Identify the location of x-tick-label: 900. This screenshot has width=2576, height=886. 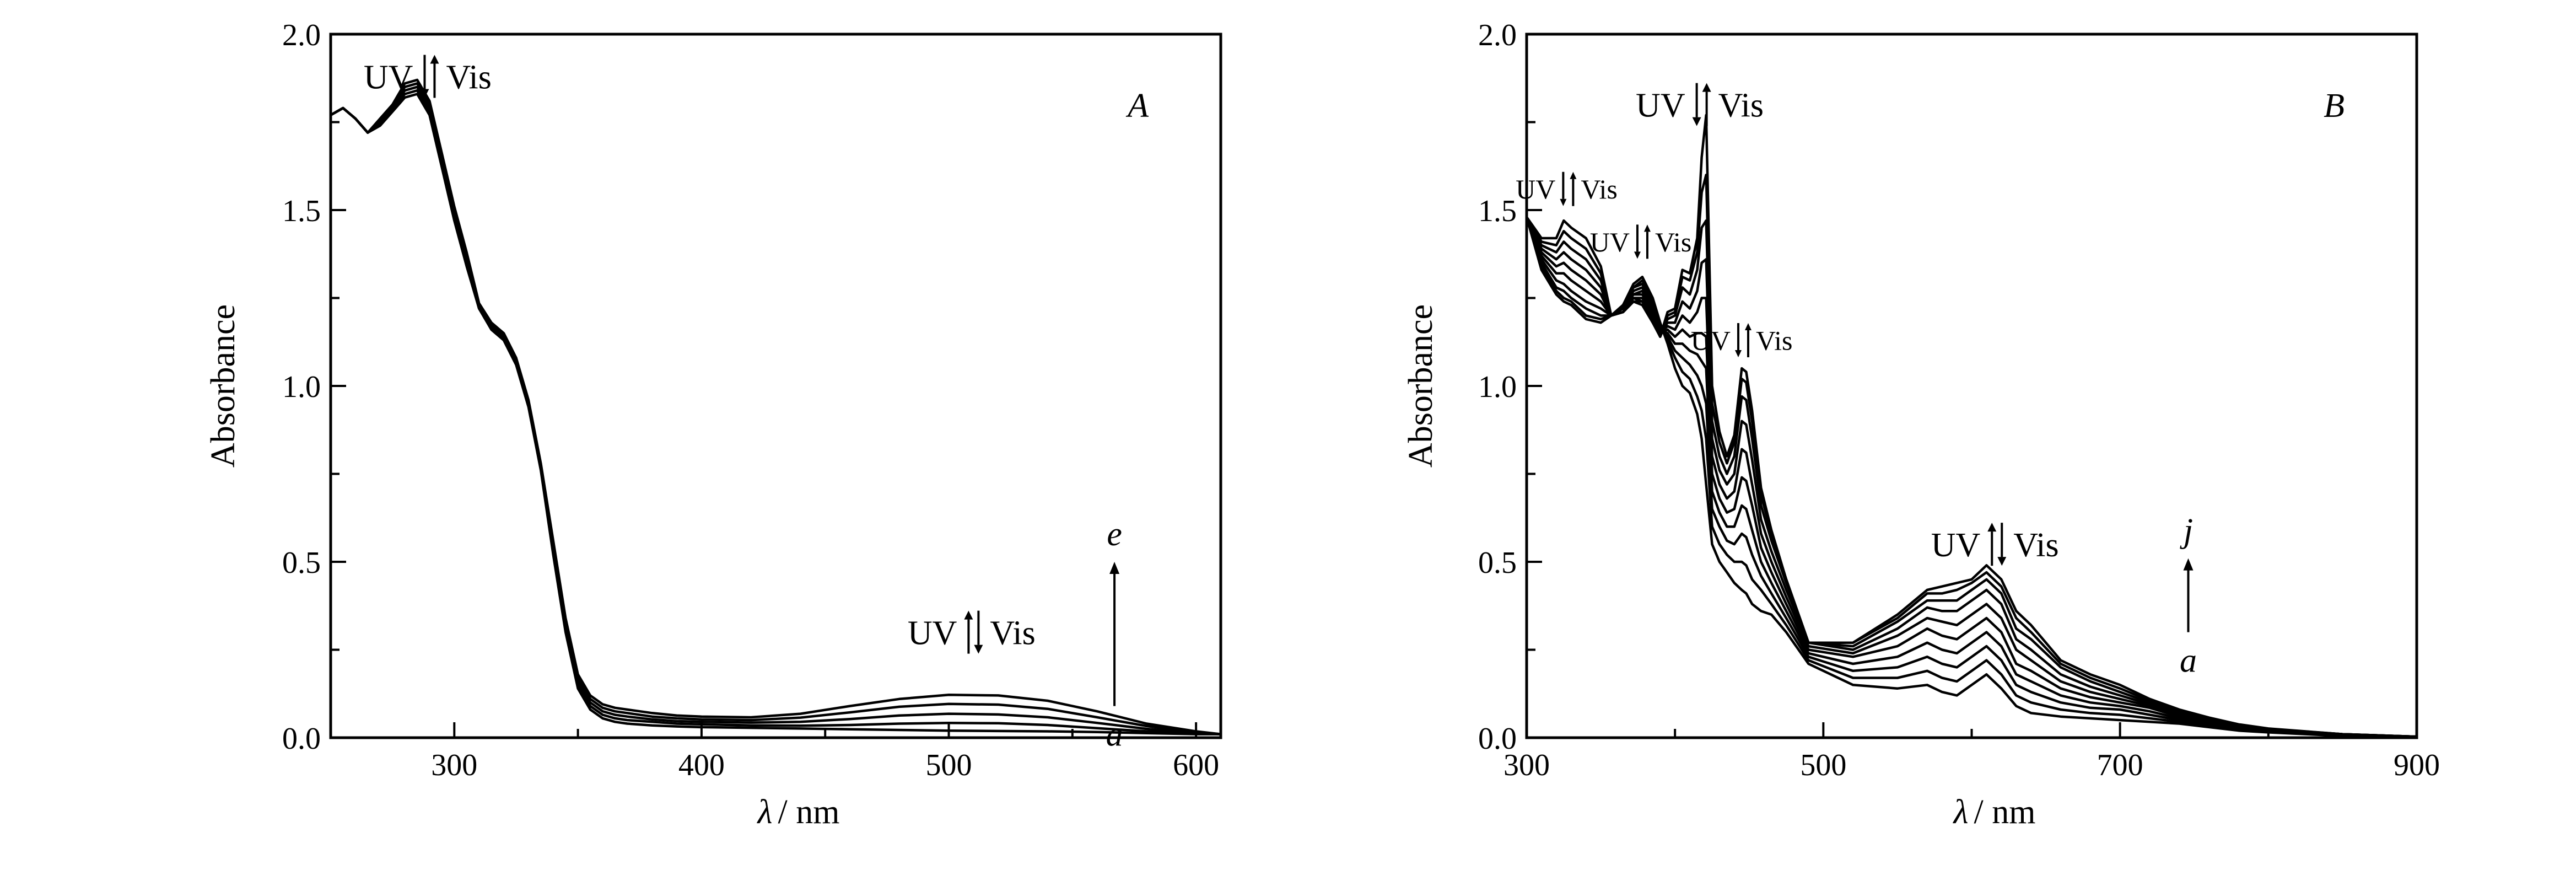
(2417, 765).